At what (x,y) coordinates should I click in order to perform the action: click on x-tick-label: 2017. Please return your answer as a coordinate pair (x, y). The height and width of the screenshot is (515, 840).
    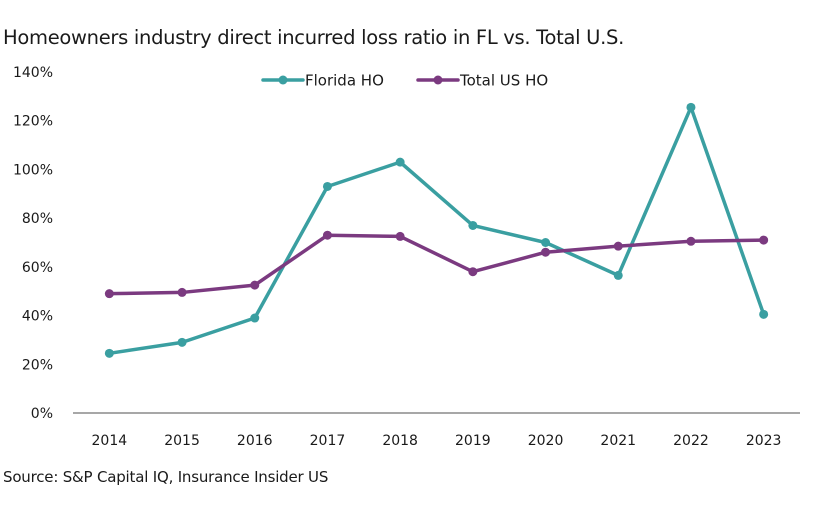
    Looking at the image, I should click on (328, 441).